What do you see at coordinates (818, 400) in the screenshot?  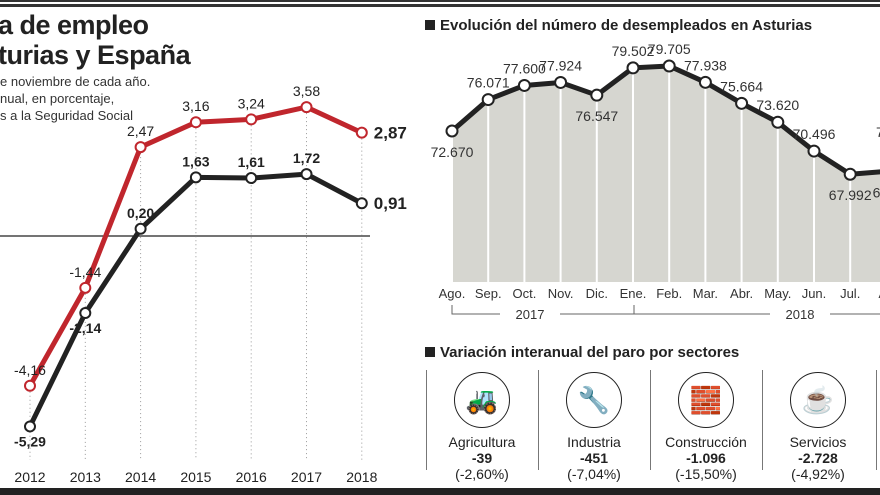 I see `coffee-cup-icon: ☕` at bounding box center [818, 400].